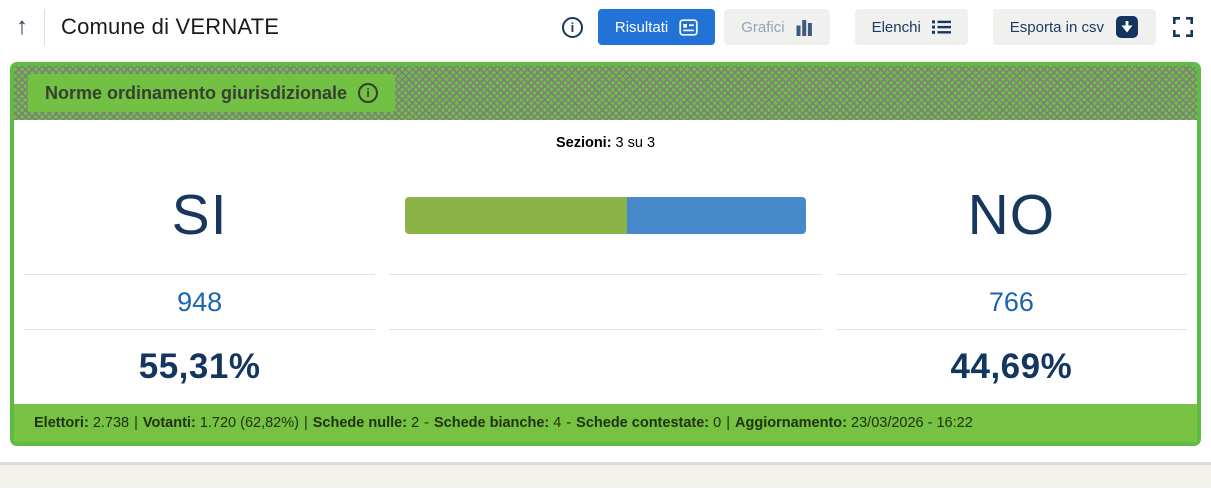 This screenshot has width=1211, height=492. Describe the element at coordinates (605, 93) in the screenshot. I see `question-banner: Norme ordinamento giurisdizionale i` at that location.